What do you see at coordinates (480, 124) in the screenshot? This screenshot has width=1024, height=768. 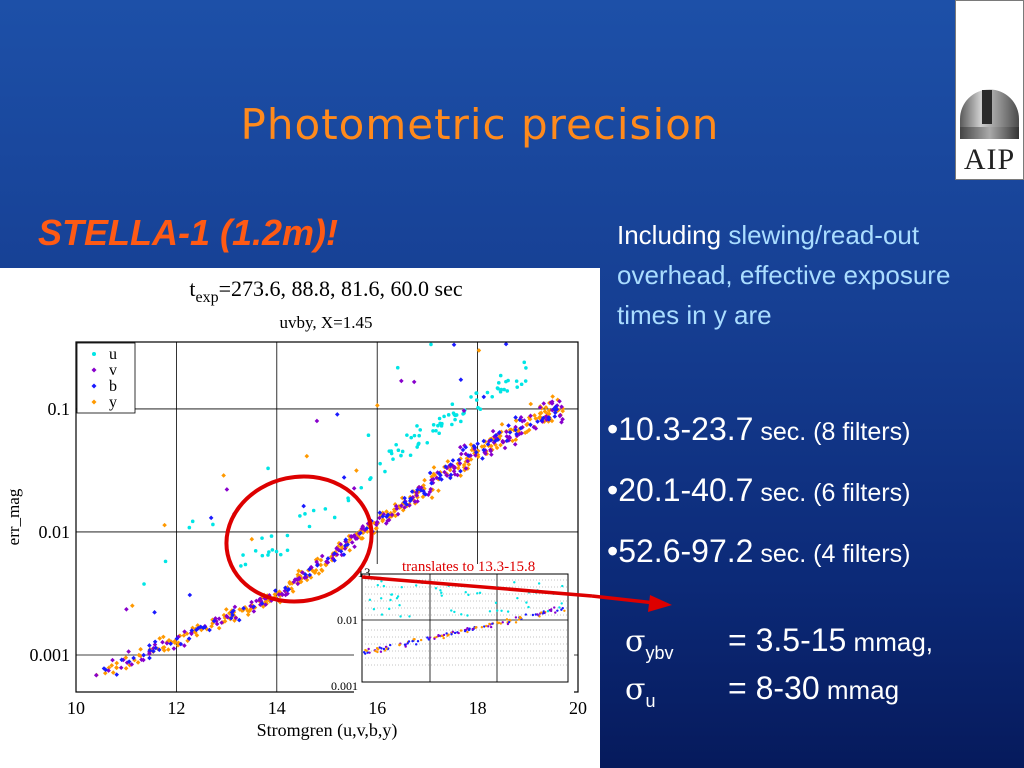 I see `slide-title: Photometric precision` at bounding box center [480, 124].